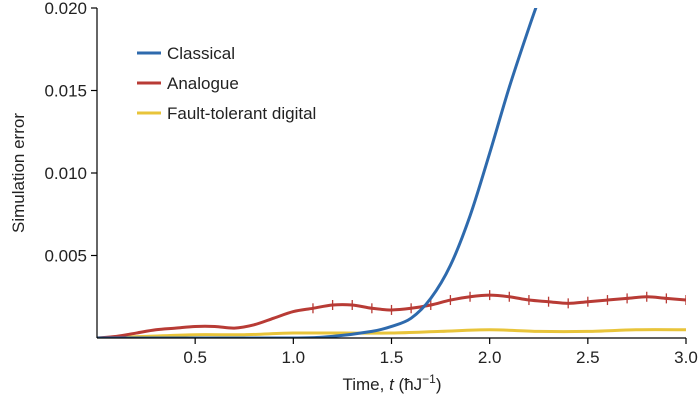 The image size is (699, 405). Describe the element at coordinates (18, 173) in the screenshot. I see `y-axis-label: Simulation error` at that location.